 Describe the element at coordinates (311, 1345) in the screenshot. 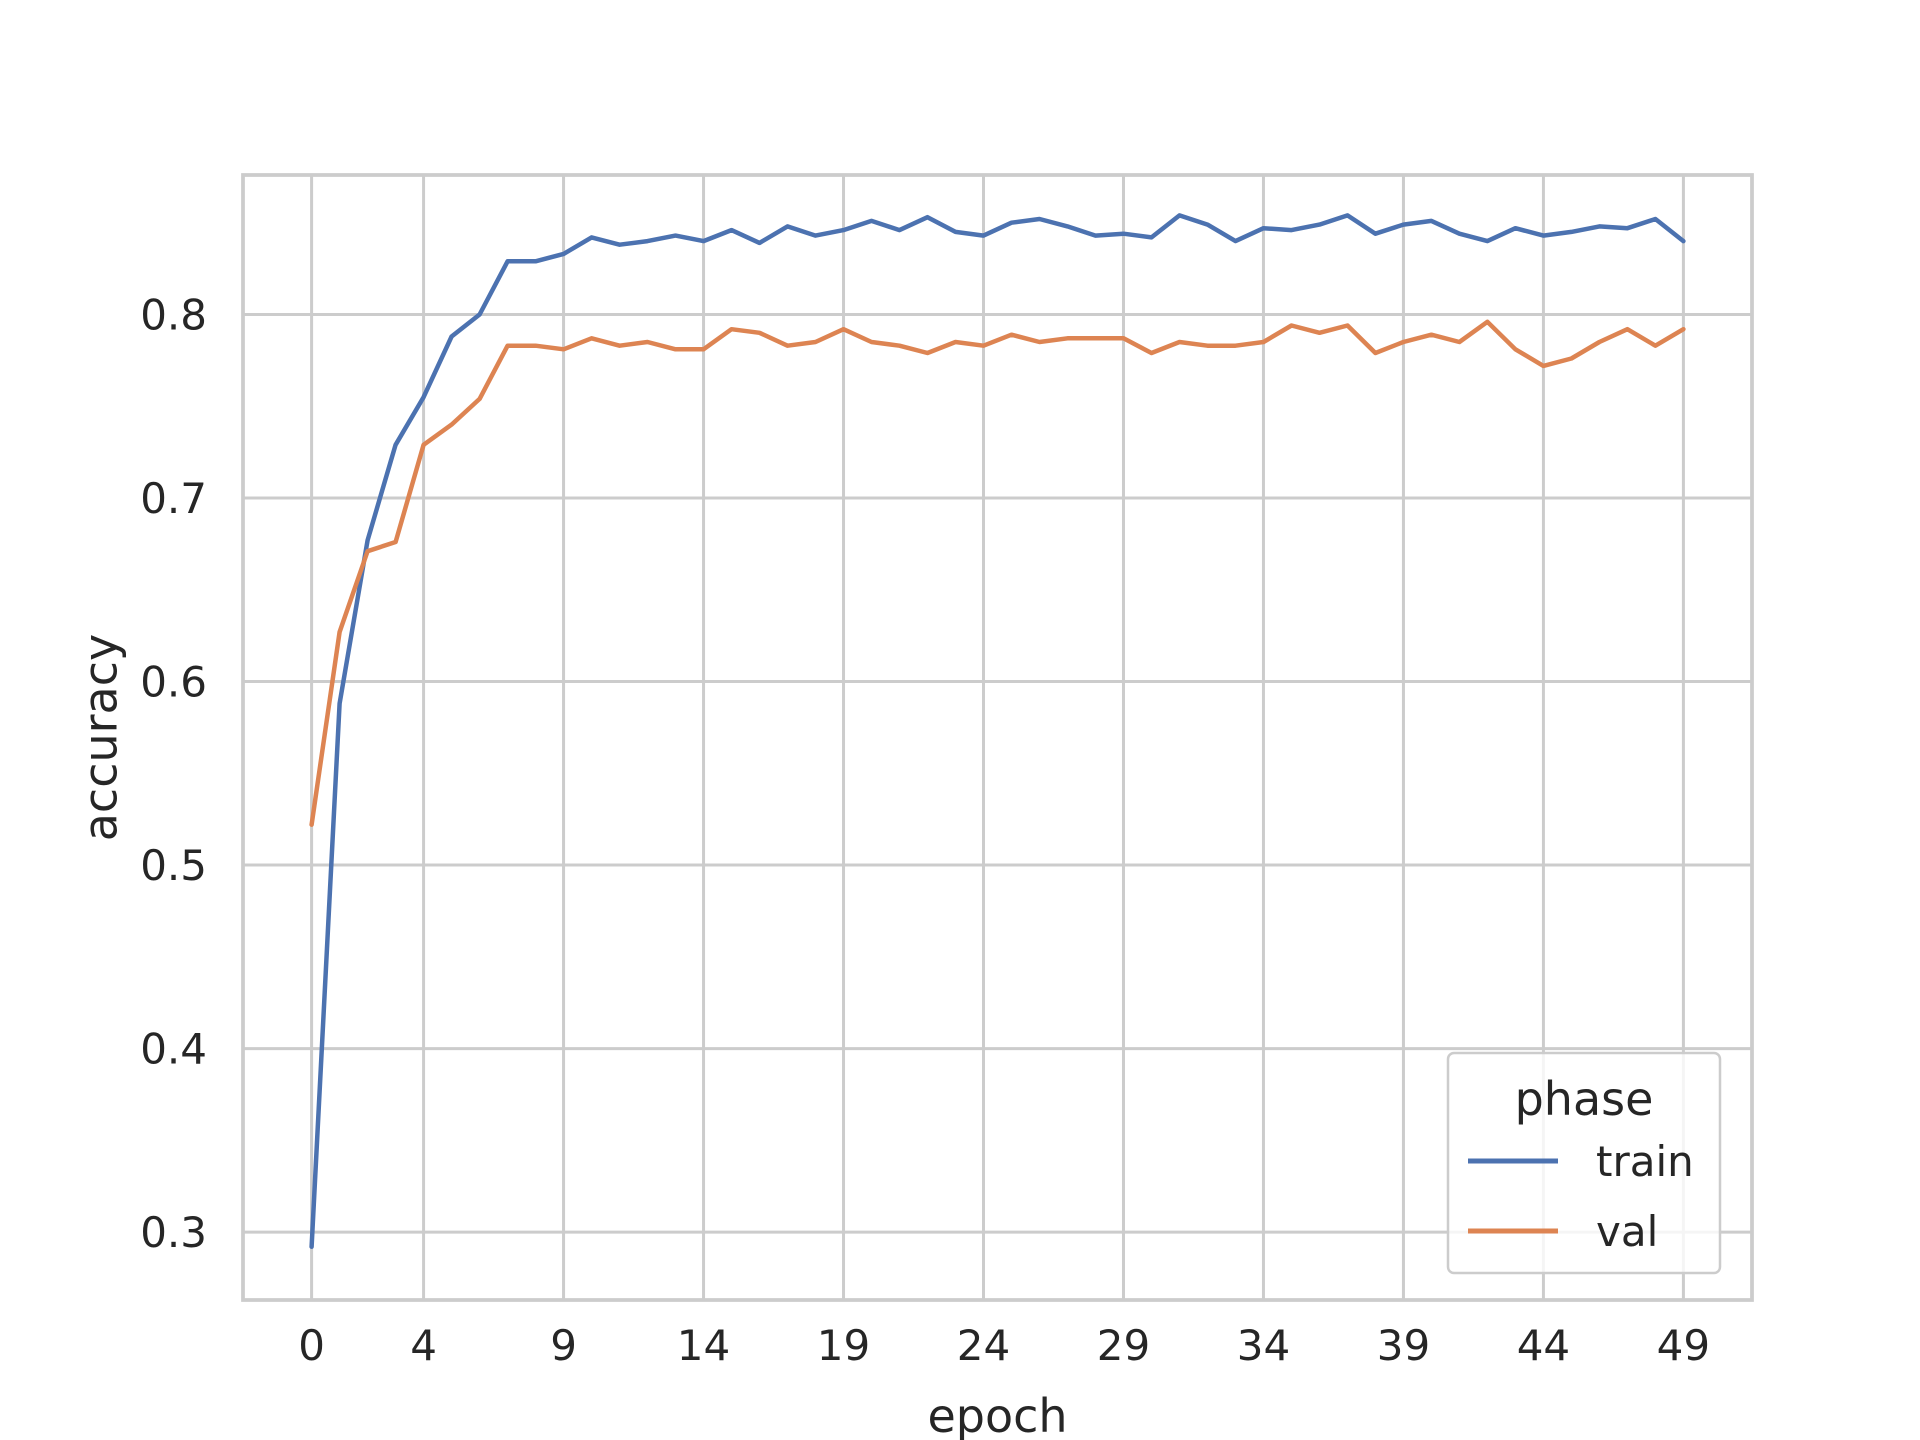

I see `x-tick-label: 0` at that location.